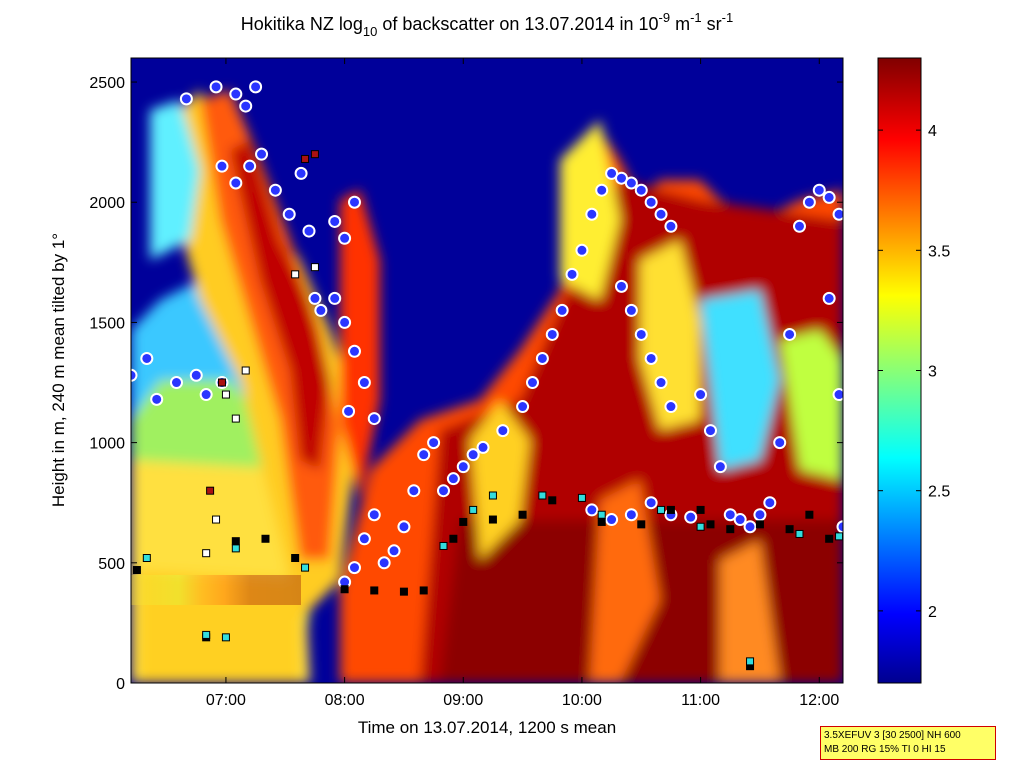 The height and width of the screenshot is (767, 1023). Describe the element at coordinates (107, 203) in the screenshot. I see `y-tick-label: 2000` at that location.